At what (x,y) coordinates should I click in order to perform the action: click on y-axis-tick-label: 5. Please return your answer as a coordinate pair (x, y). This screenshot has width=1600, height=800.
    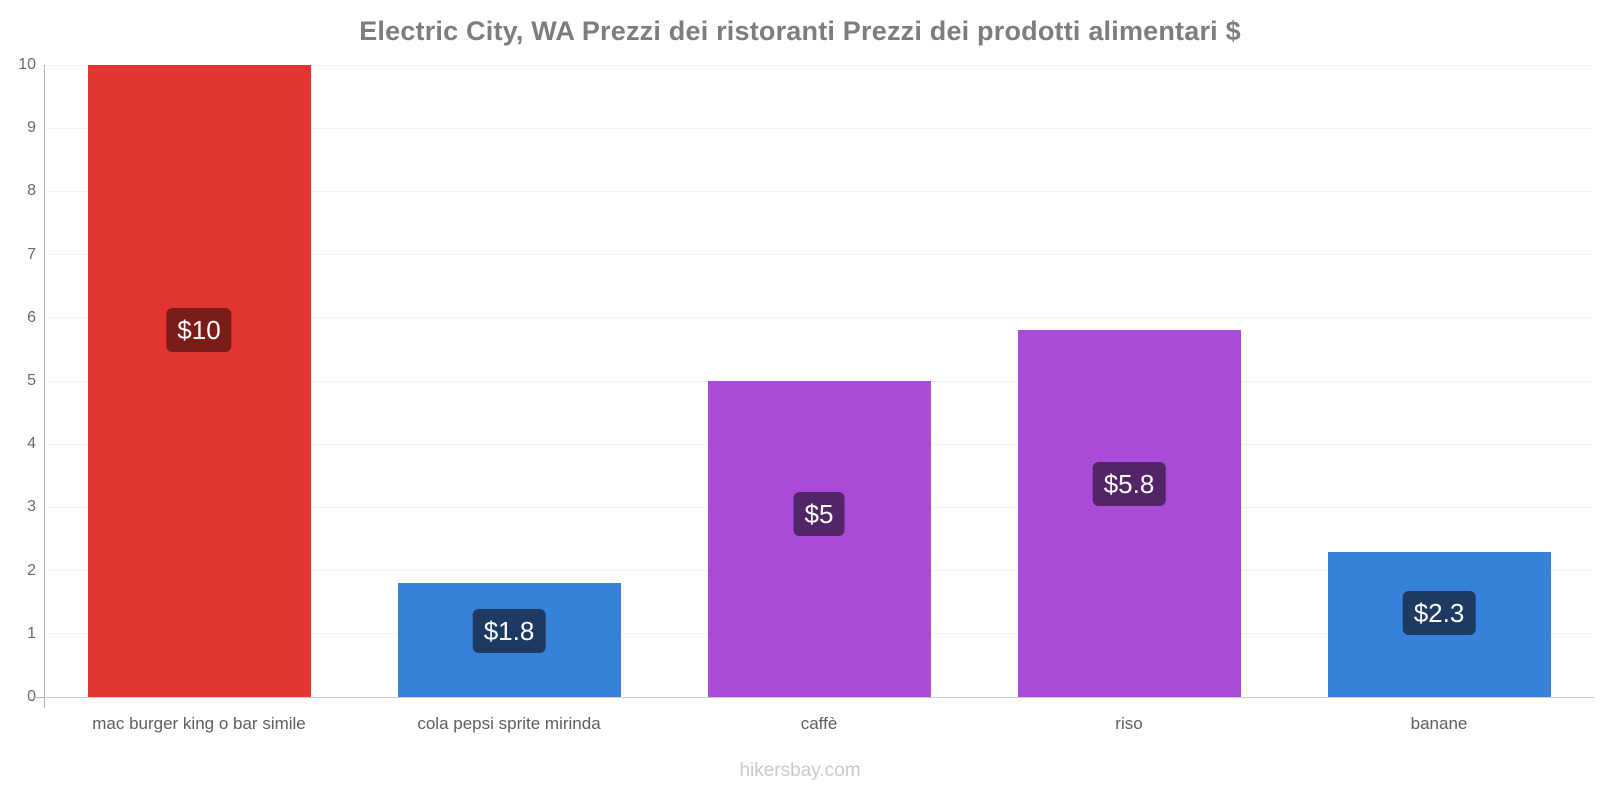
    Looking at the image, I should click on (31, 380).